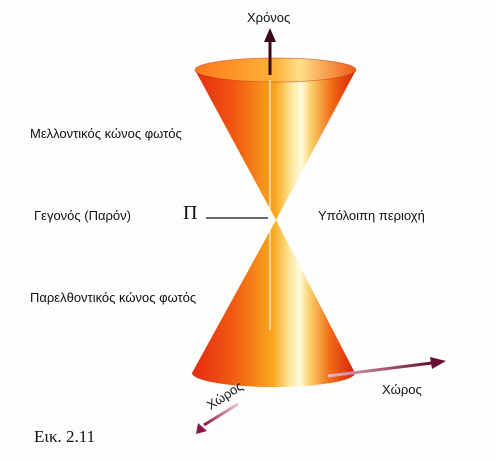 Image resolution: width=496 pixels, height=461 pixels. I want to click on past-cone, so click(273, 304).